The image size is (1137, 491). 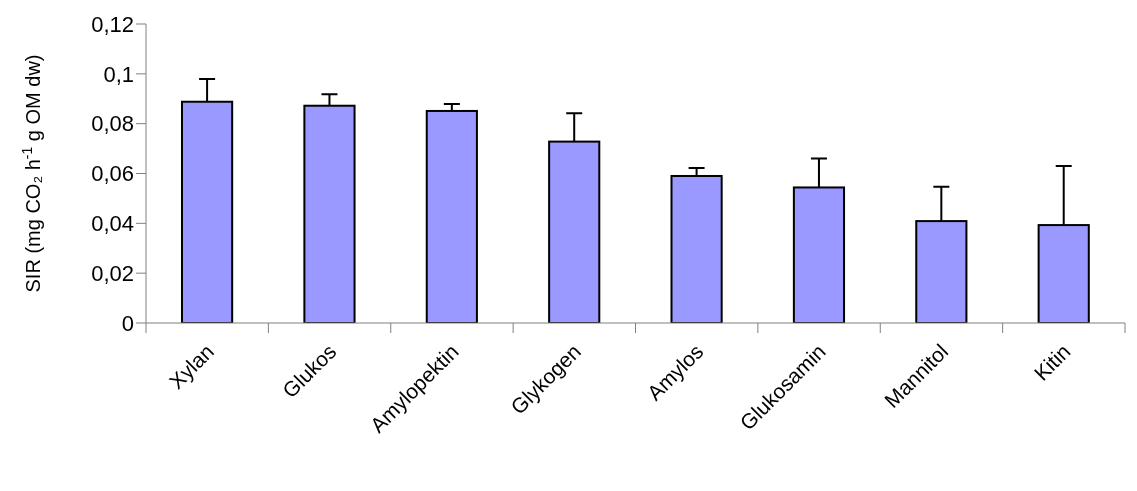 What do you see at coordinates (112, 24) in the screenshot?
I see `y-tick-label: 0,12` at bounding box center [112, 24].